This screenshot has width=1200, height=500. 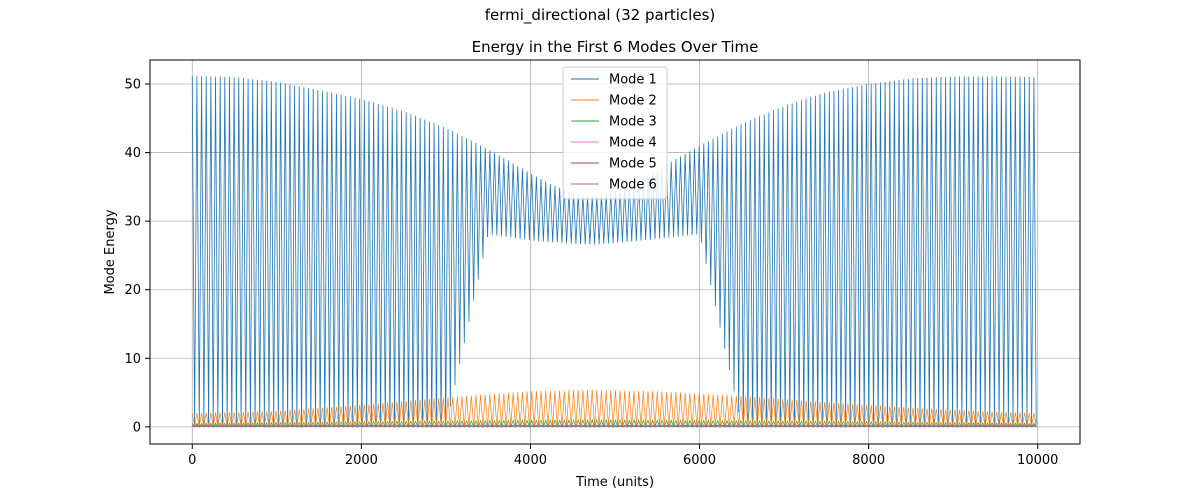 What do you see at coordinates (633, 143) in the screenshot?
I see `legend-label-mode-4: Mode 4` at bounding box center [633, 143].